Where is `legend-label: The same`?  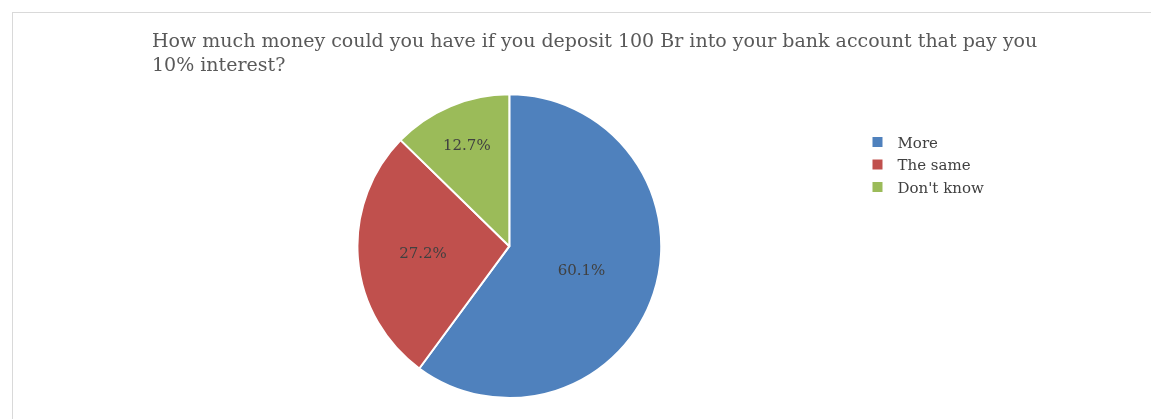
legend-label: The same is located at coordinates (934, 165).